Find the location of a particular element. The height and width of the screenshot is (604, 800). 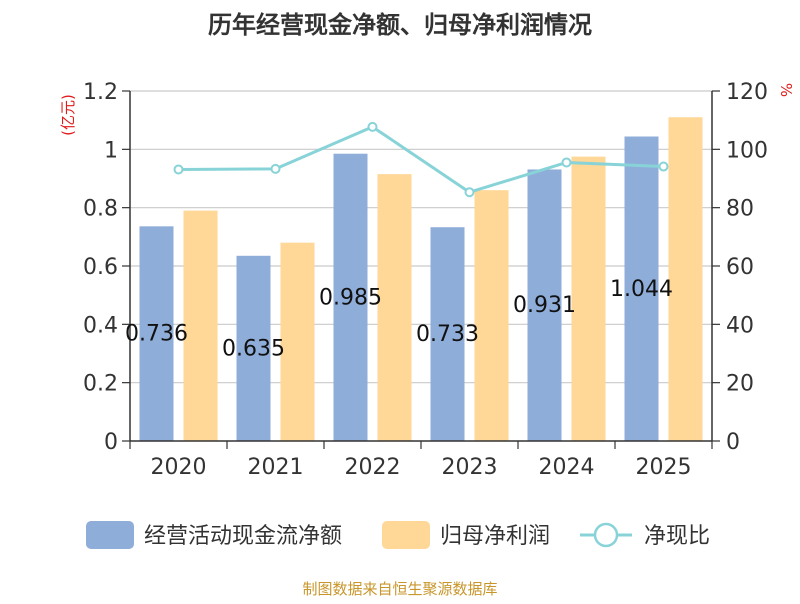

x-axis-tick-label: 2024 is located at coordinates (567, 467).